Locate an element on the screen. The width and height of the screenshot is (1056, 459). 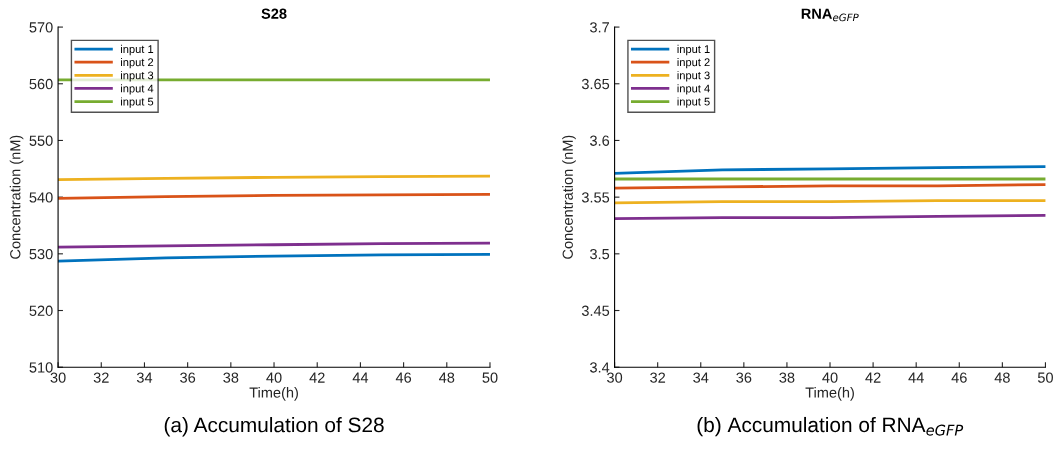
y-tick-label: 550 is located at coordinates (41, 140).